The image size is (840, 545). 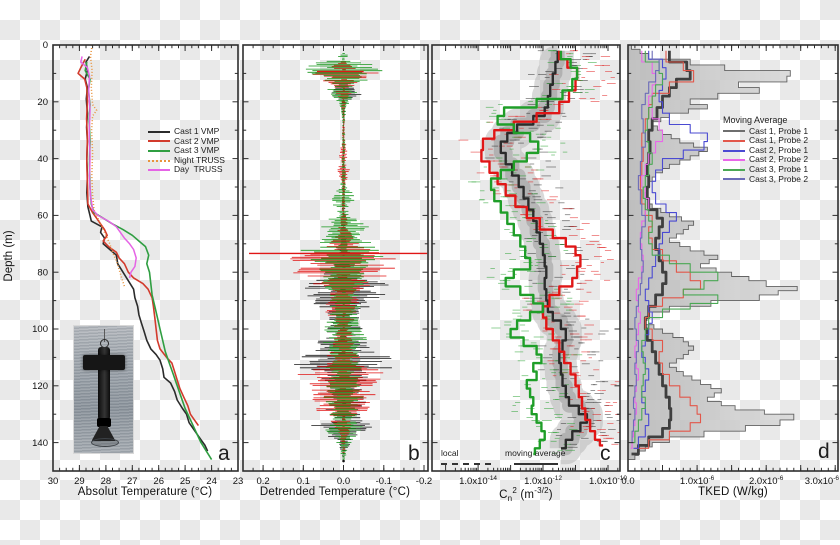 What do you see at coordinates (79, 481) in the screenshot?
I see `svg-text: 29` at bounding box center [79, 481].